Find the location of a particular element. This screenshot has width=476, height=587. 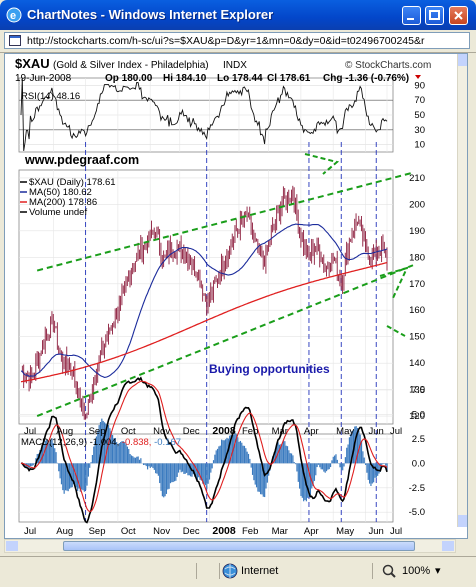

scroll-left-arrow is located at coordinates (12, 546).